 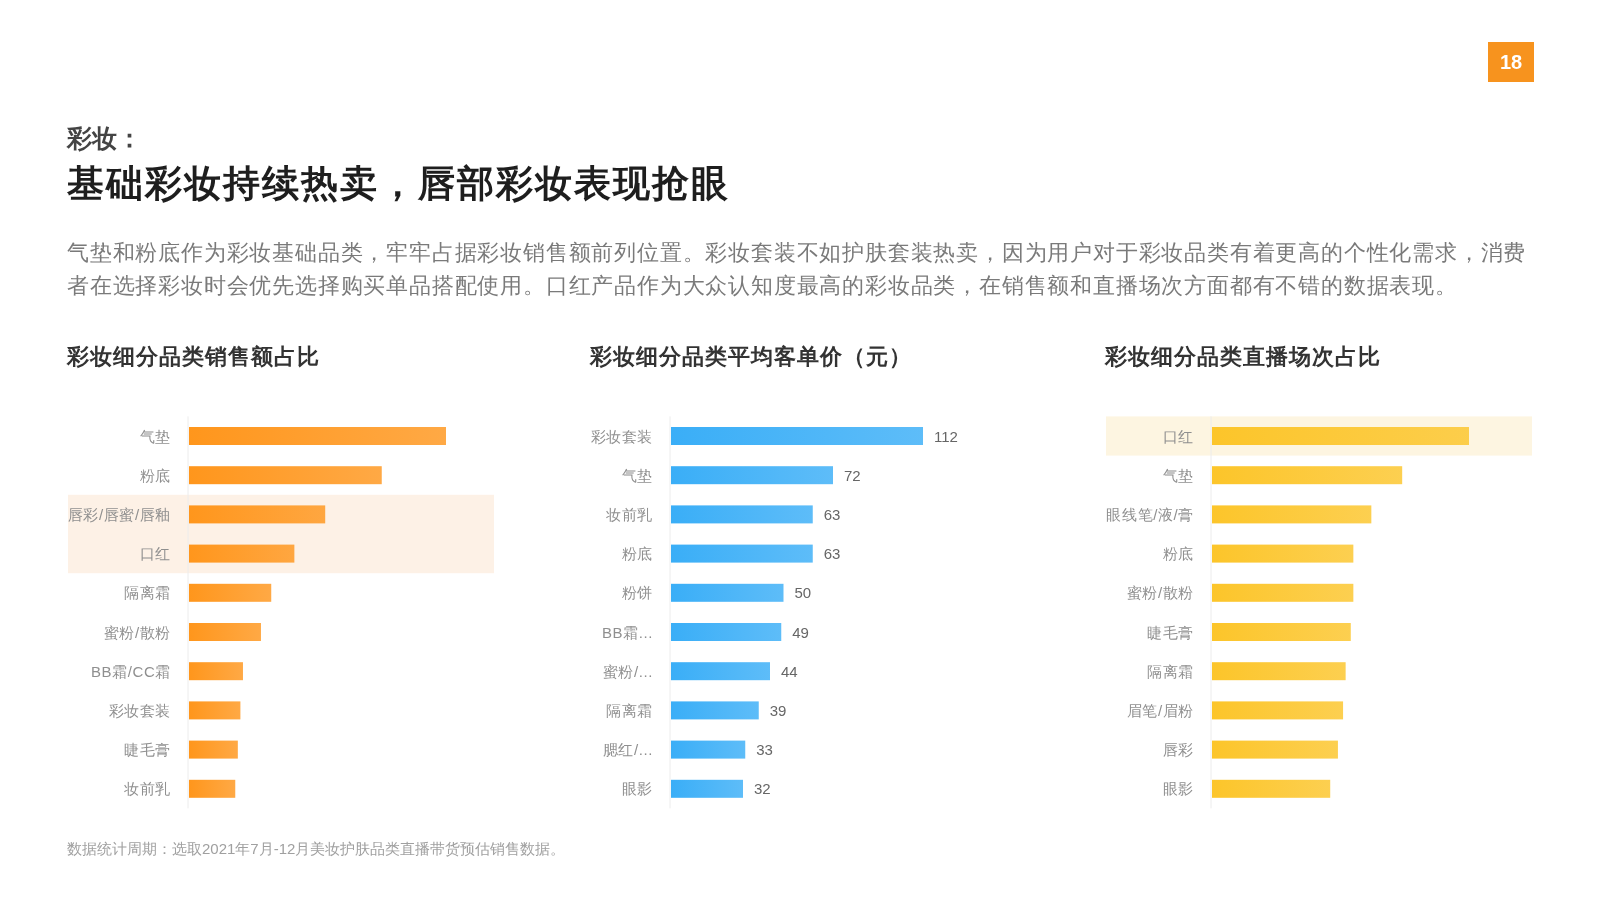 What do you see at coordinates (778, 710) in the screenshot?
I see `data-label: 39` at bounding box center [778, 710].